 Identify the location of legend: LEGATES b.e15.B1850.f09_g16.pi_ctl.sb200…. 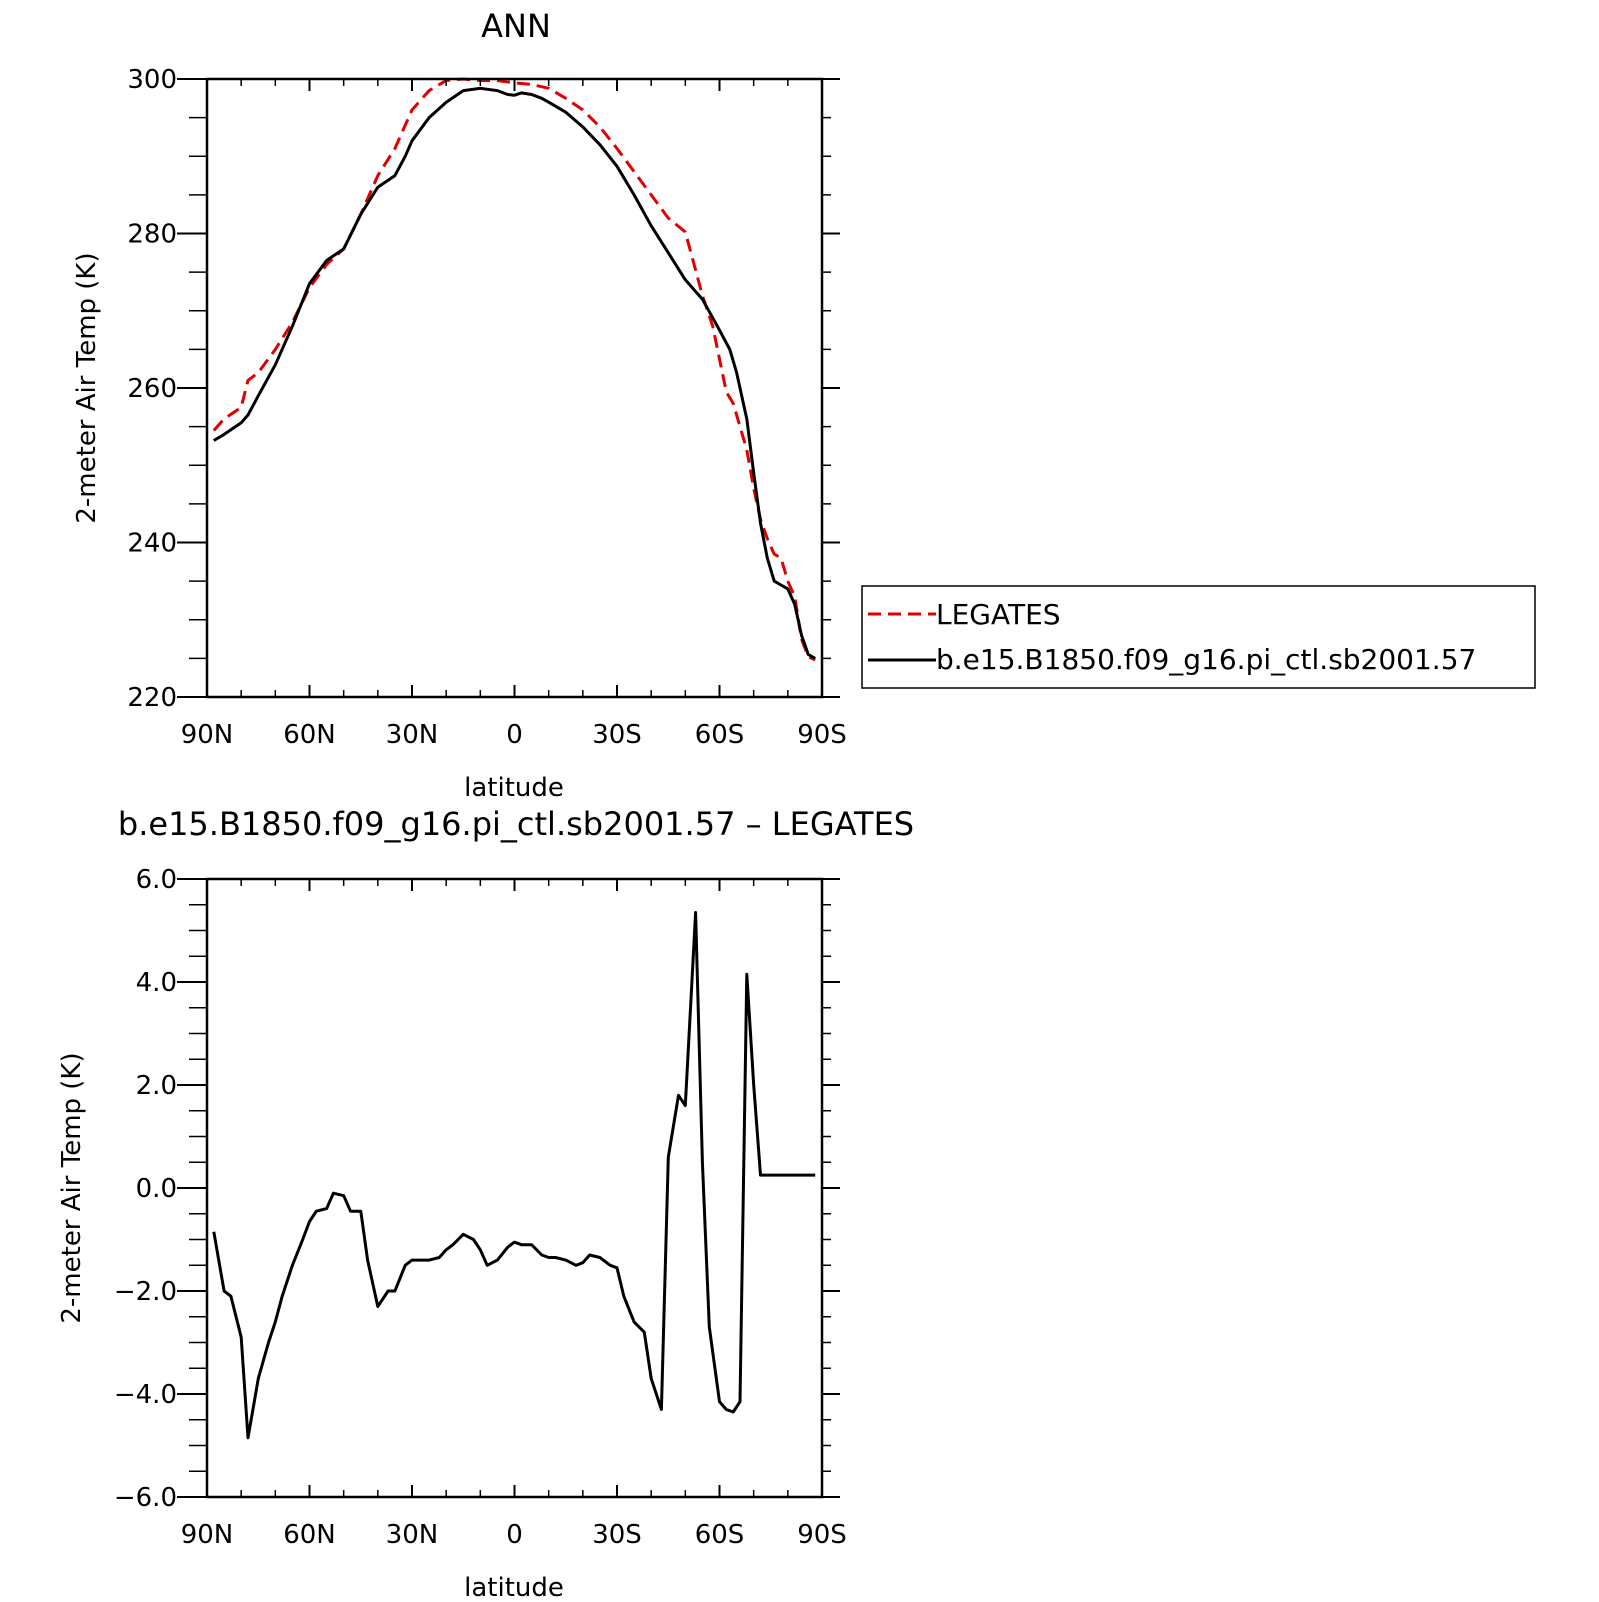
(1198, 637).